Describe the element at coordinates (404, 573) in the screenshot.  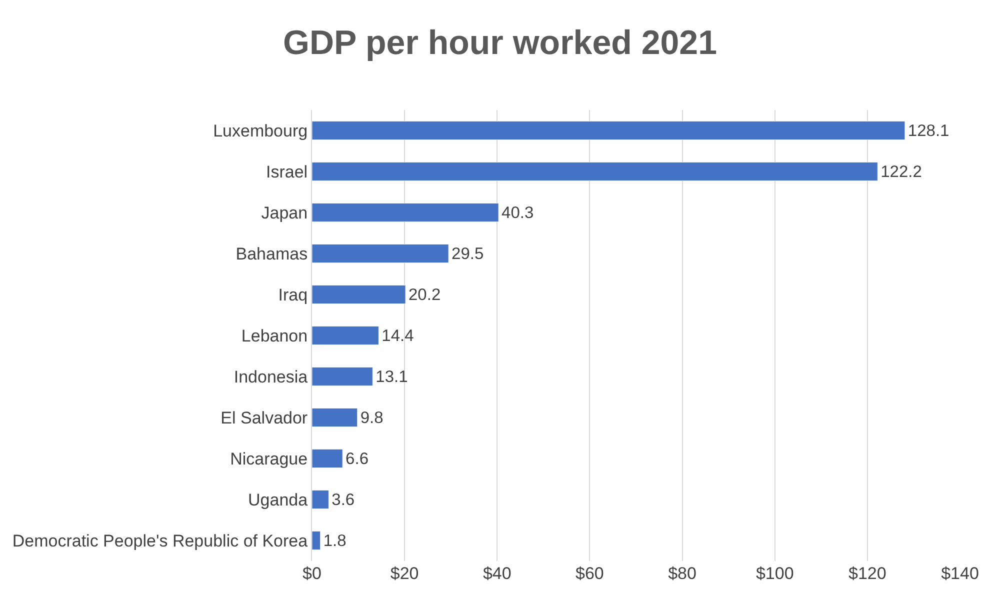
I see `x-tick-label: $20` at that location.